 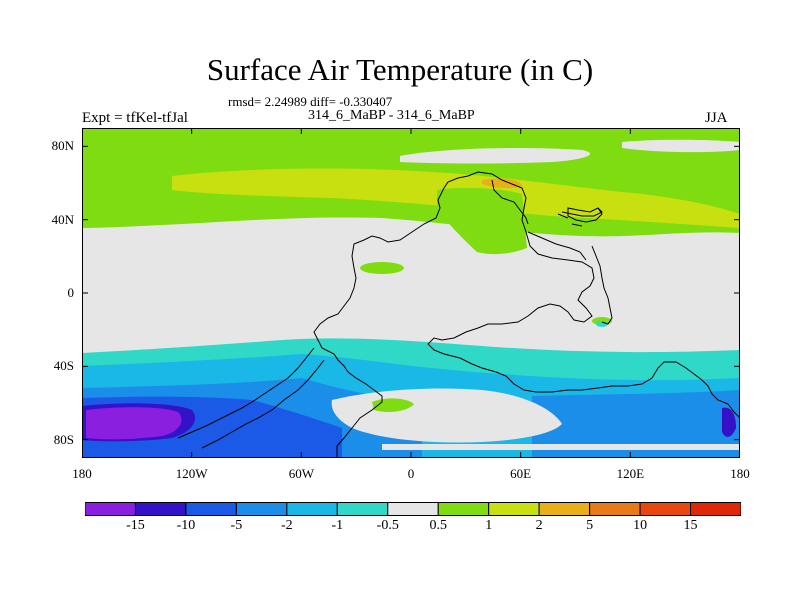 I want to click on lat-tick-label: 40S, so click(x=63, y=366).